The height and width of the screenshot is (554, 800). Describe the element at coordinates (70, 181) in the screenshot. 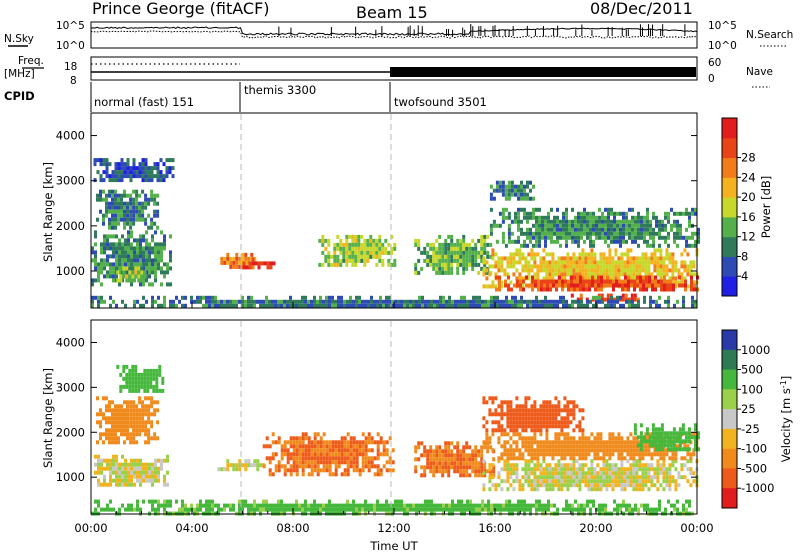

I see `yaxis-tick-label: 3000` at that location.